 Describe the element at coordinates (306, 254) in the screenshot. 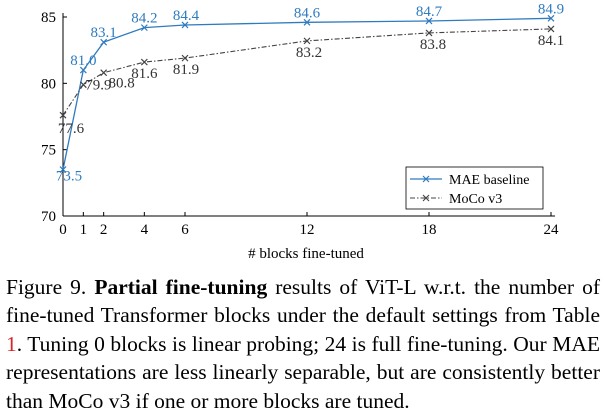

I see `x-axis-label: # blocks fine-tuned` at that location.